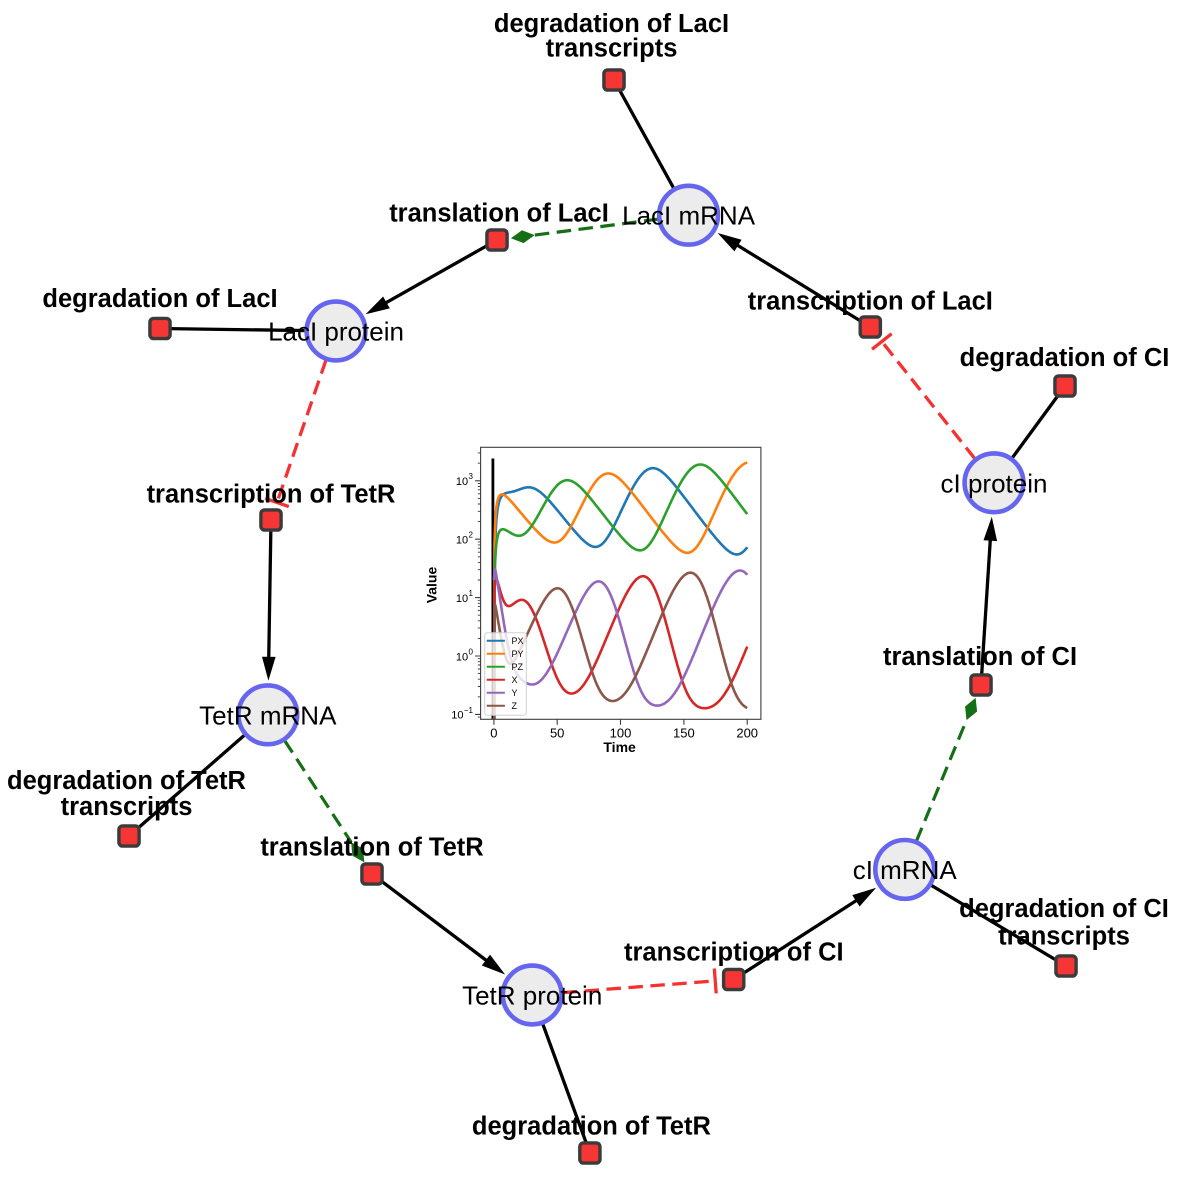 Image resolution: width=1189 pixels, height=1200 pixels. I want to click on svg-text: TetR mRNA, so click(268, 715).